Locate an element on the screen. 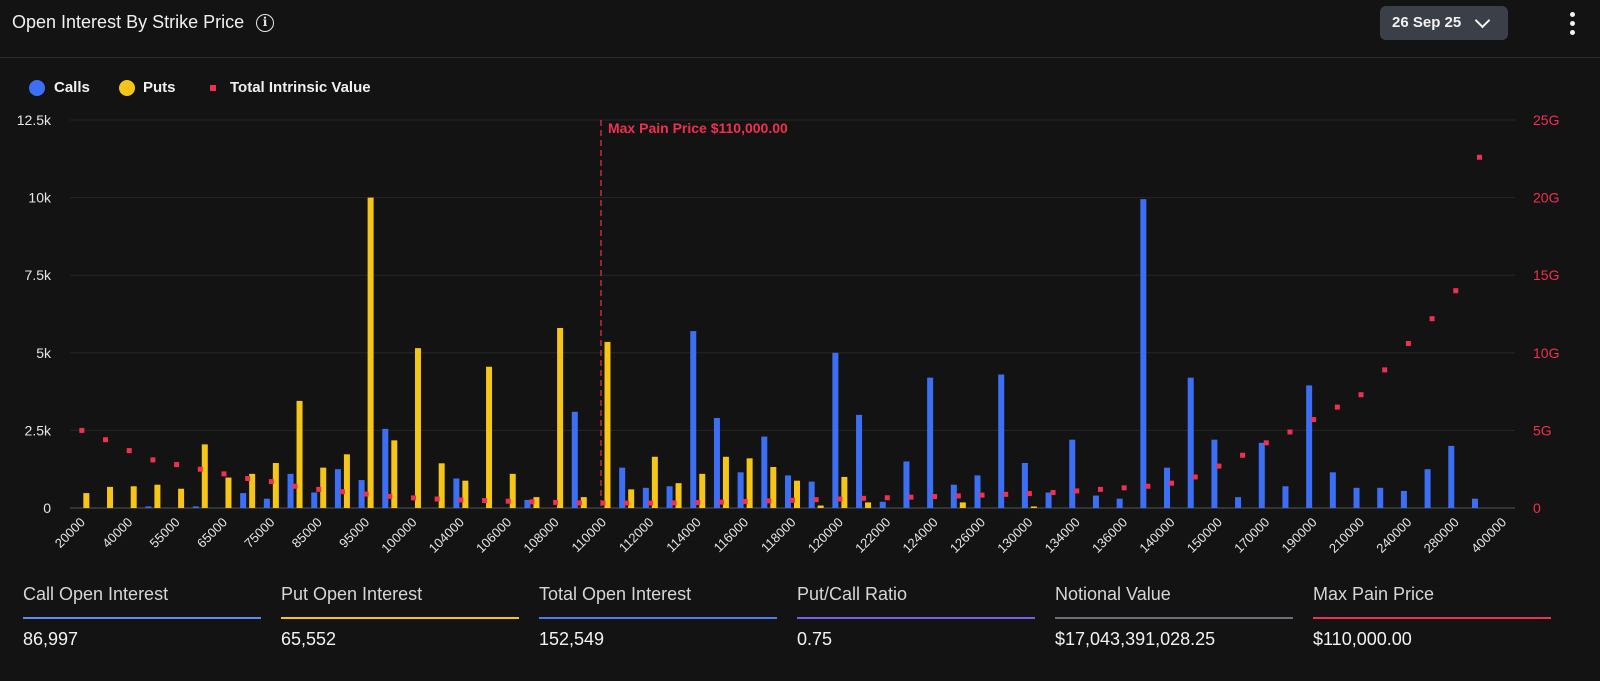  stat-label: Put/Call Ratio is located at coordinates (852, 594).